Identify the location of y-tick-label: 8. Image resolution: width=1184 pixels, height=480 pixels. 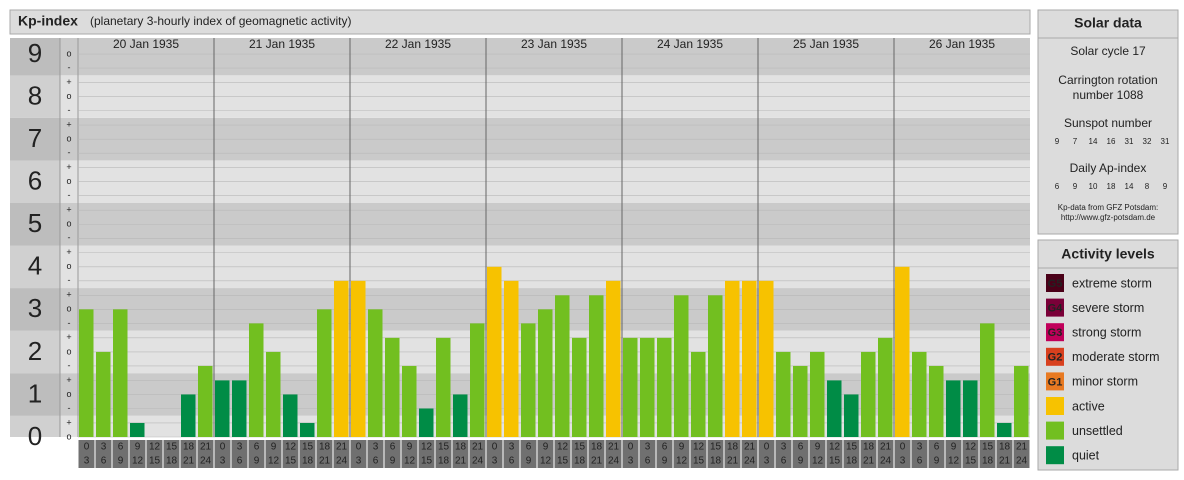
(35, 95).